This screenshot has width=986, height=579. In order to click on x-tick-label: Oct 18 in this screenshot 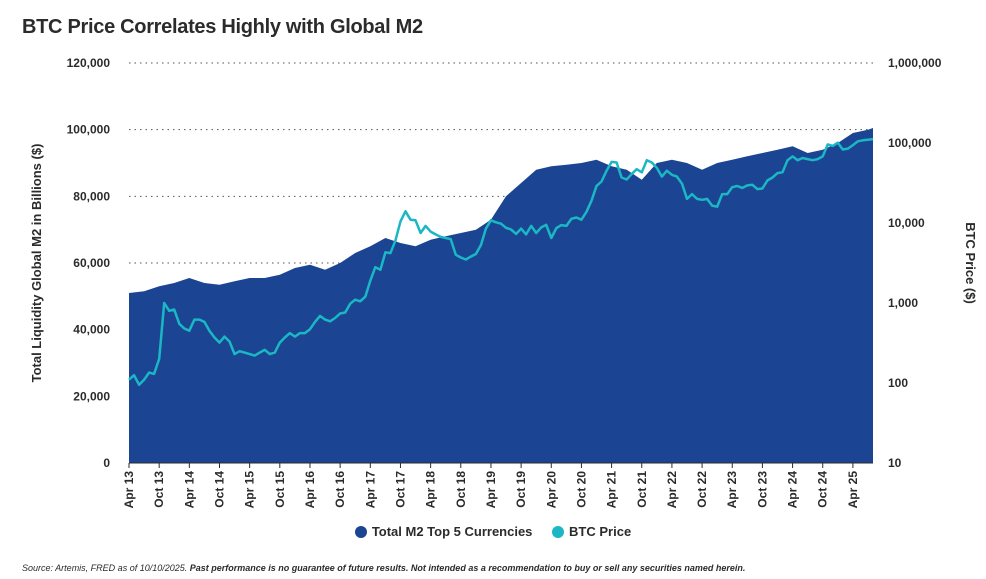, I will do `click(461, 489)`.